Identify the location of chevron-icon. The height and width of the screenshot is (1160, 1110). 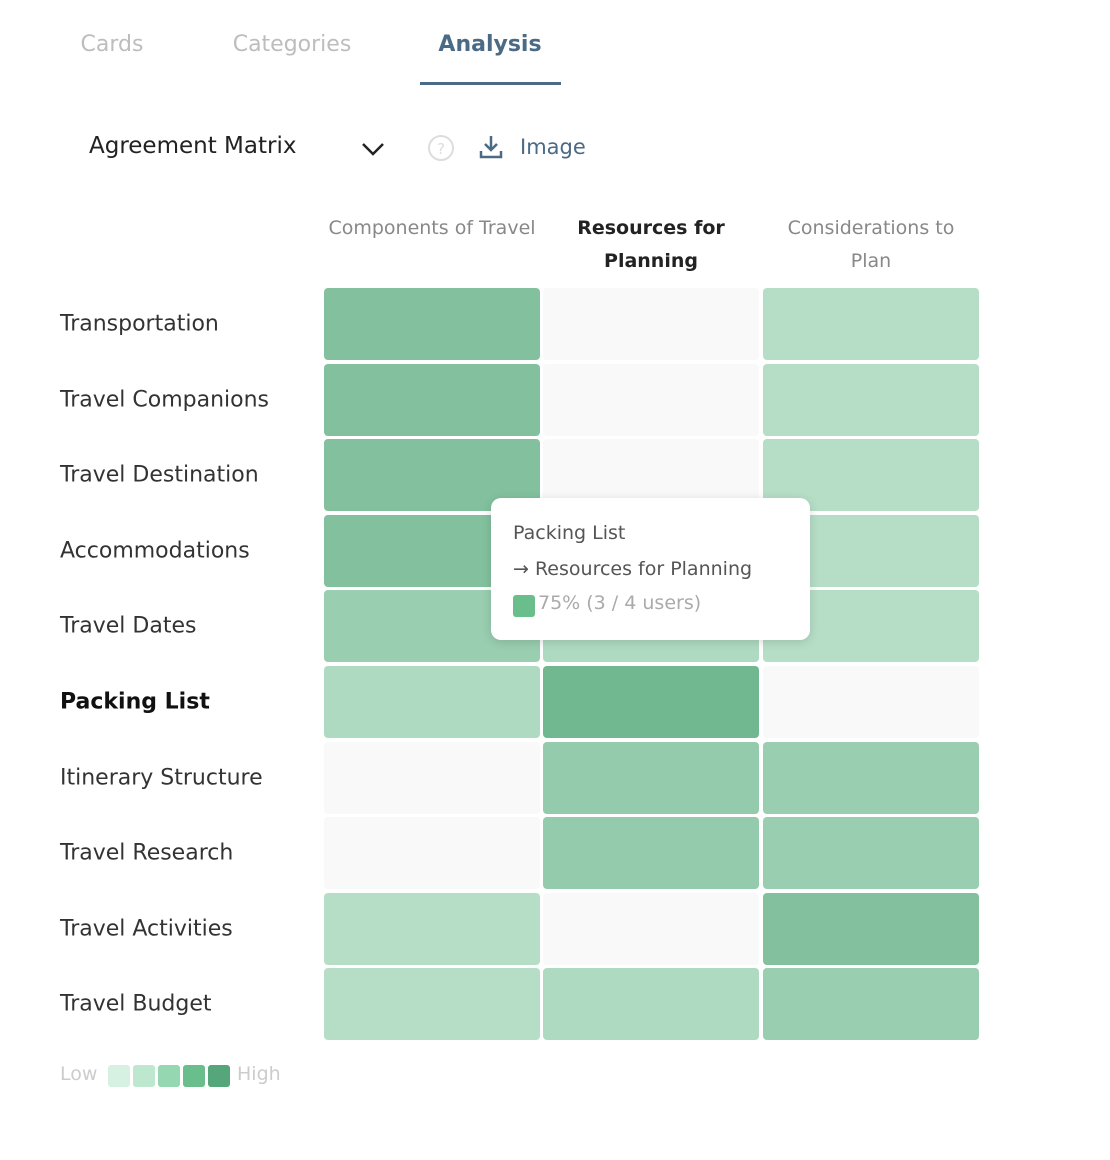
(373, 149).